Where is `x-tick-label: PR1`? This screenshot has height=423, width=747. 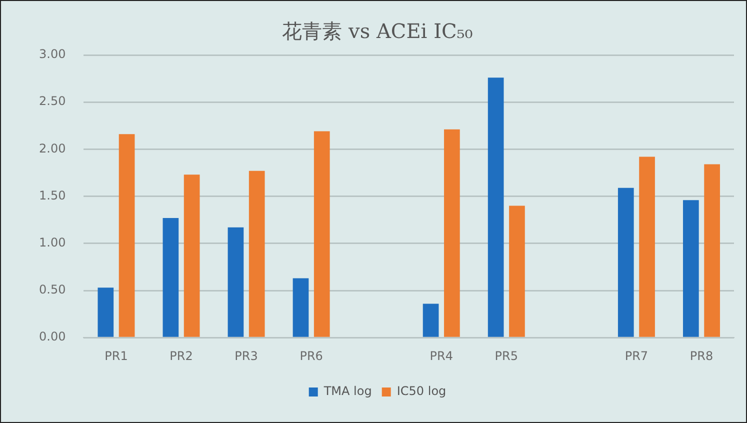 x-tick-label: PR1 is located at coordinates (116, 355).